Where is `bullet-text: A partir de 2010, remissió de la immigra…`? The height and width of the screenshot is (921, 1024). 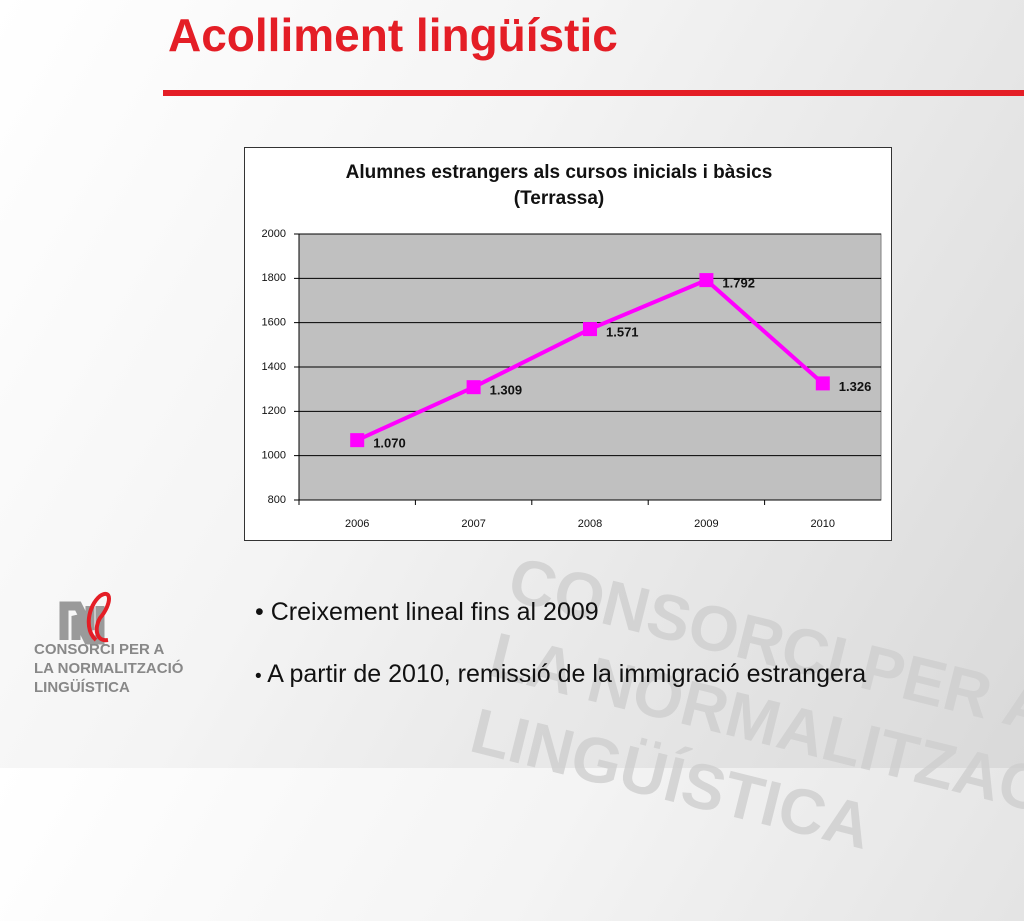 bullet-text: A partir de 2010, remissió de la immigra… is located at coordinates (567, 674).